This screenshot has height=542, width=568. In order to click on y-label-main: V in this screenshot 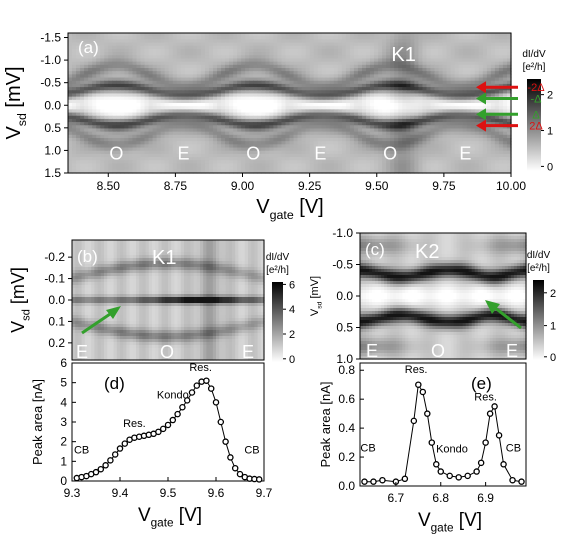, I will do `click(14, 133)`.